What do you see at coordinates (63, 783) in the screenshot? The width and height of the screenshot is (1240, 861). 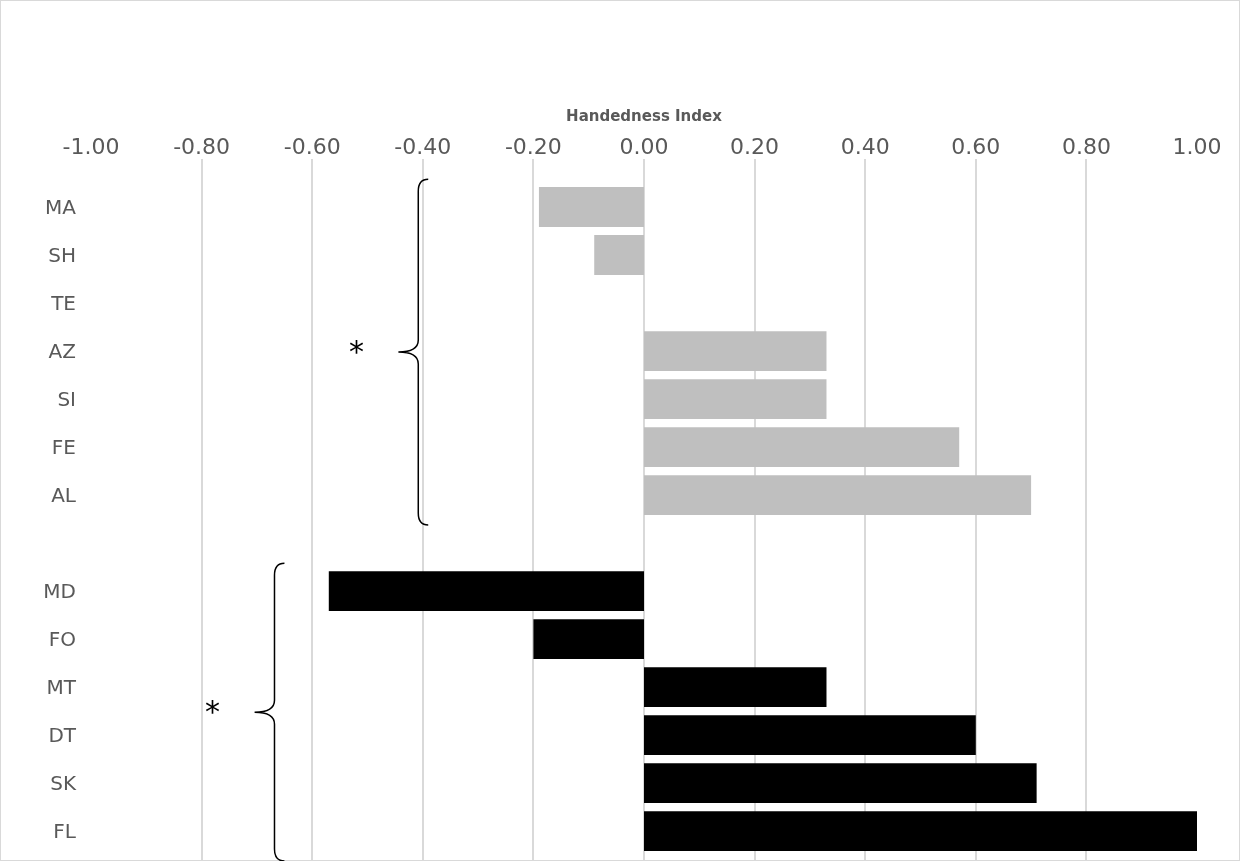 I see `y-tick-label: SK` at bounding box center [63, 783].